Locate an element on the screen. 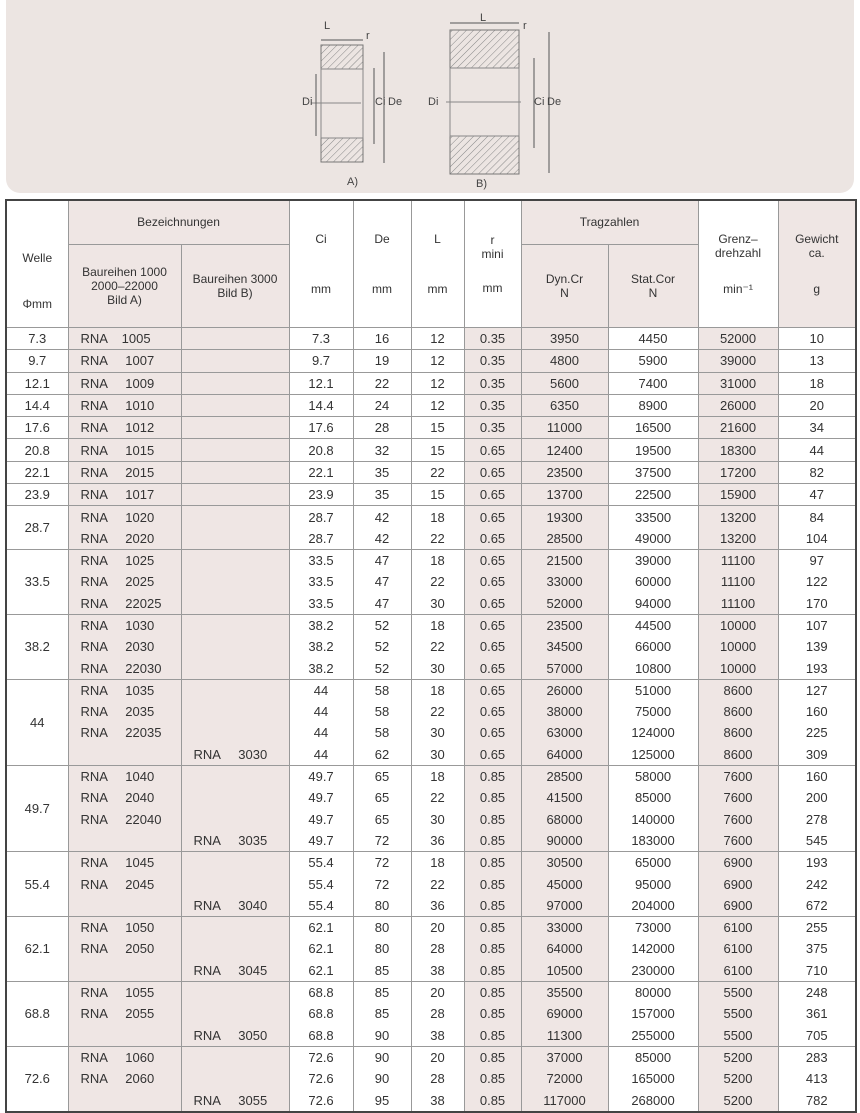  cell-bezeichnung-a: RNA 1060 is located at coordinates (124, 1057).